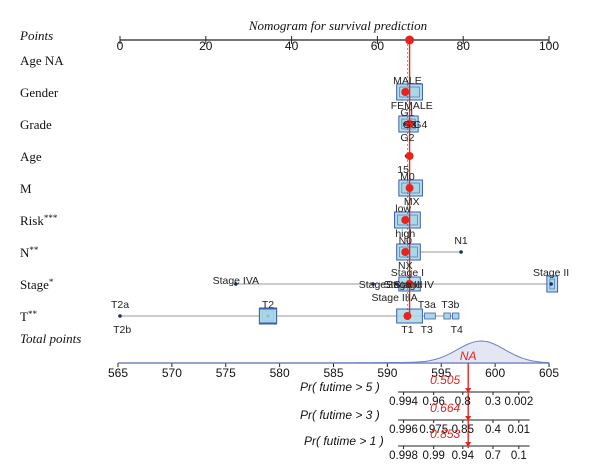 This screenshot has height=470, width=600. I want to click on probability-tick-label: 0.8, so click(463, 402).